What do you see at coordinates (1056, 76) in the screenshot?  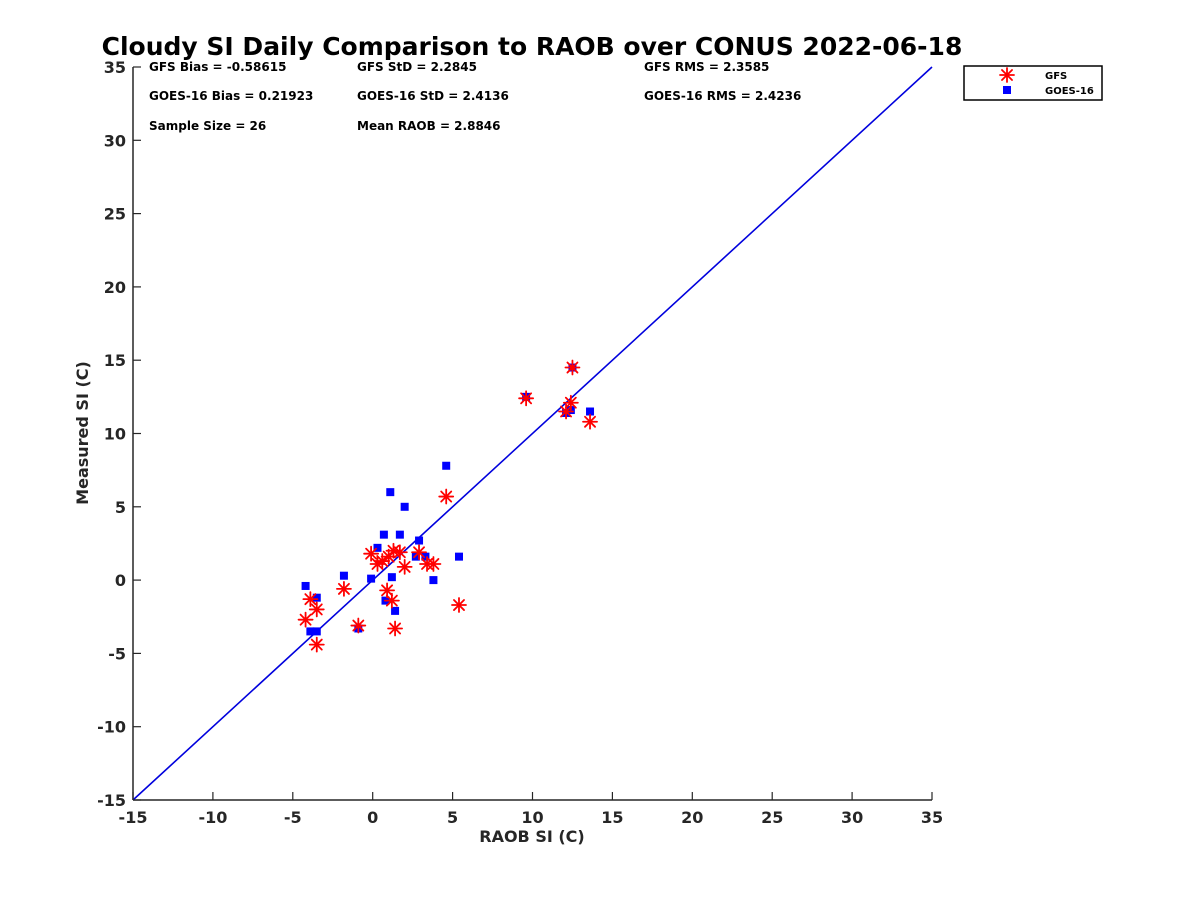 I see `legend-gfs-label: GFS` at bounding box center [1056, 76].